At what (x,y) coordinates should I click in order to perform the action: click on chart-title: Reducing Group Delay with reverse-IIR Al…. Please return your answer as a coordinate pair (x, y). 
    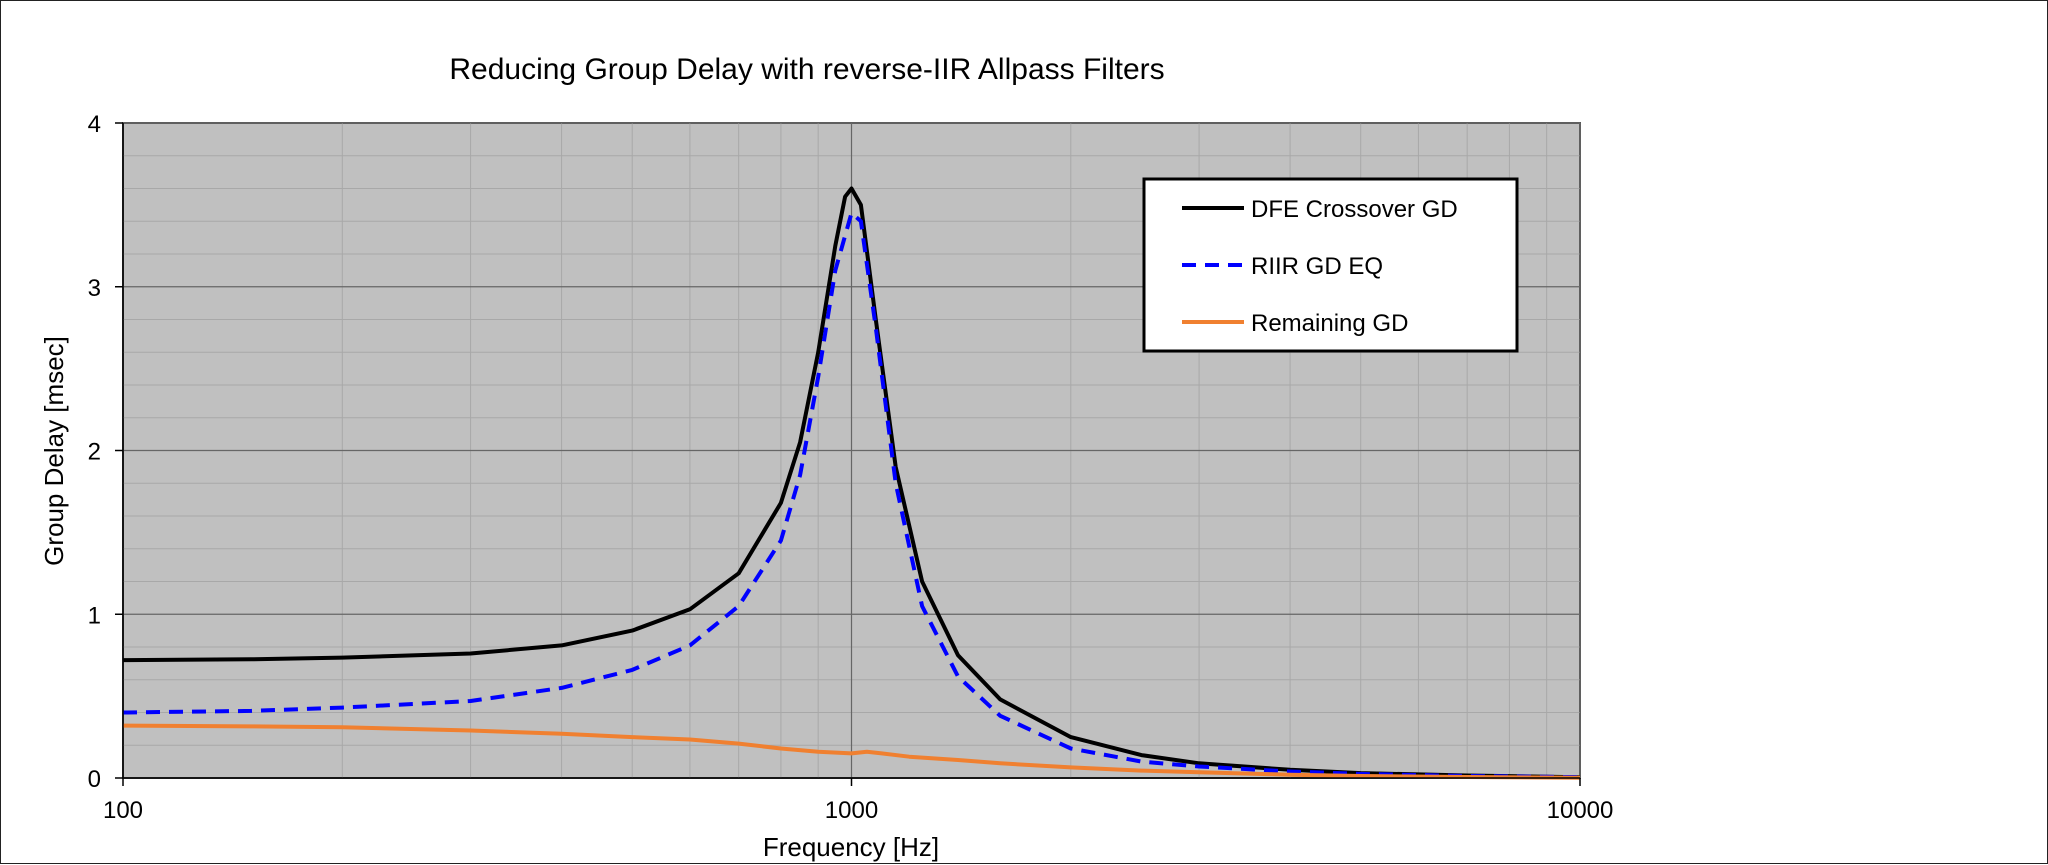
    Looking at the image, I should click on (806, 69).